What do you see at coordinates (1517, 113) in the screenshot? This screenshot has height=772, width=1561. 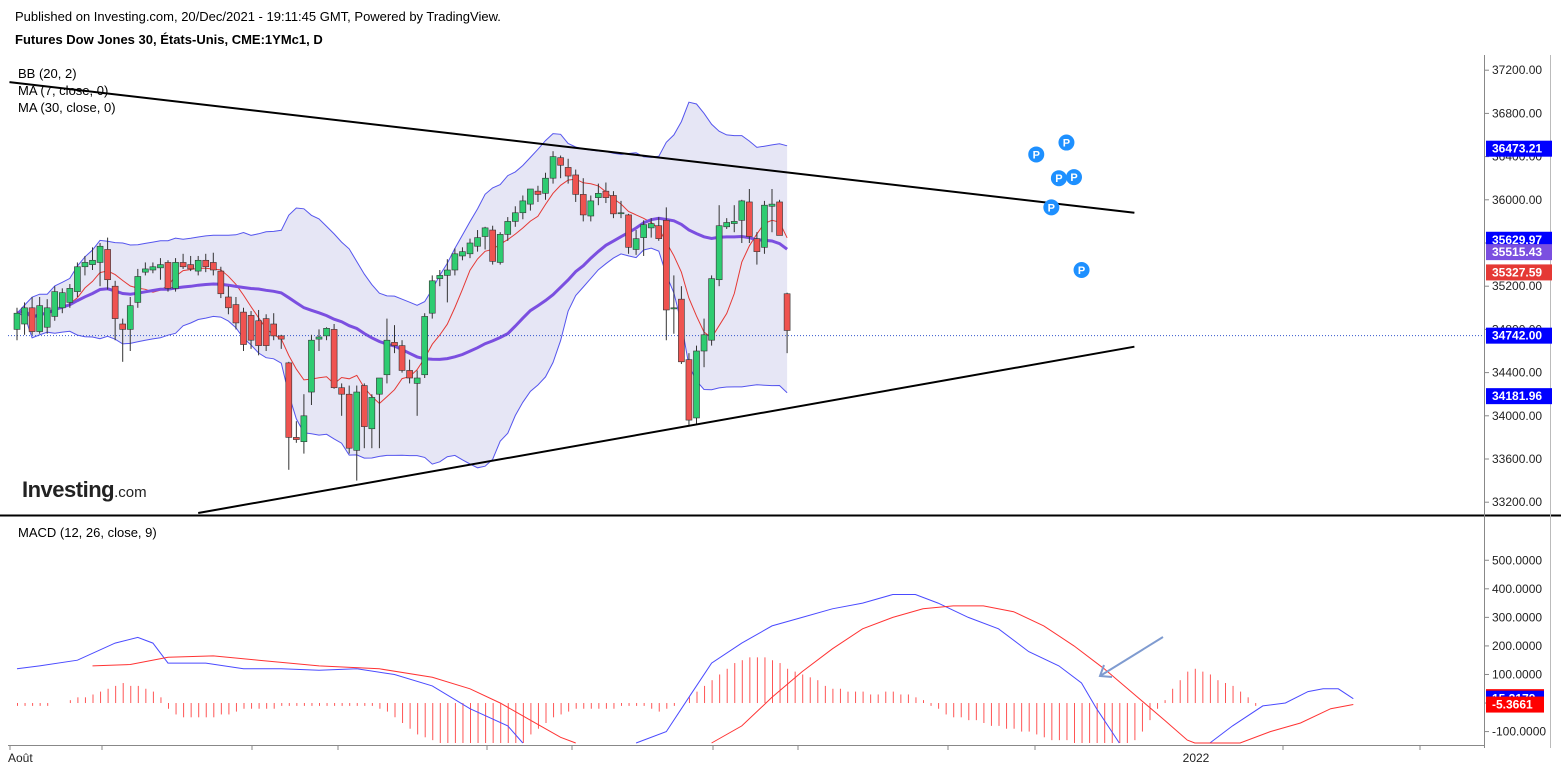 I see `price-tick-label: 36800.00` at bounding box center [1517, 113].